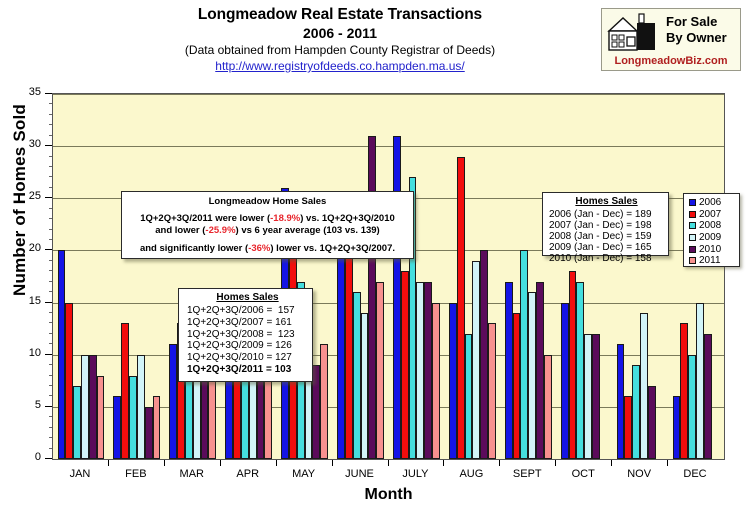  What do you see at coordinates (415, 474) in the screenshot?
I see `x-axis-label-july: JULY` at bounding box center [415, 474].